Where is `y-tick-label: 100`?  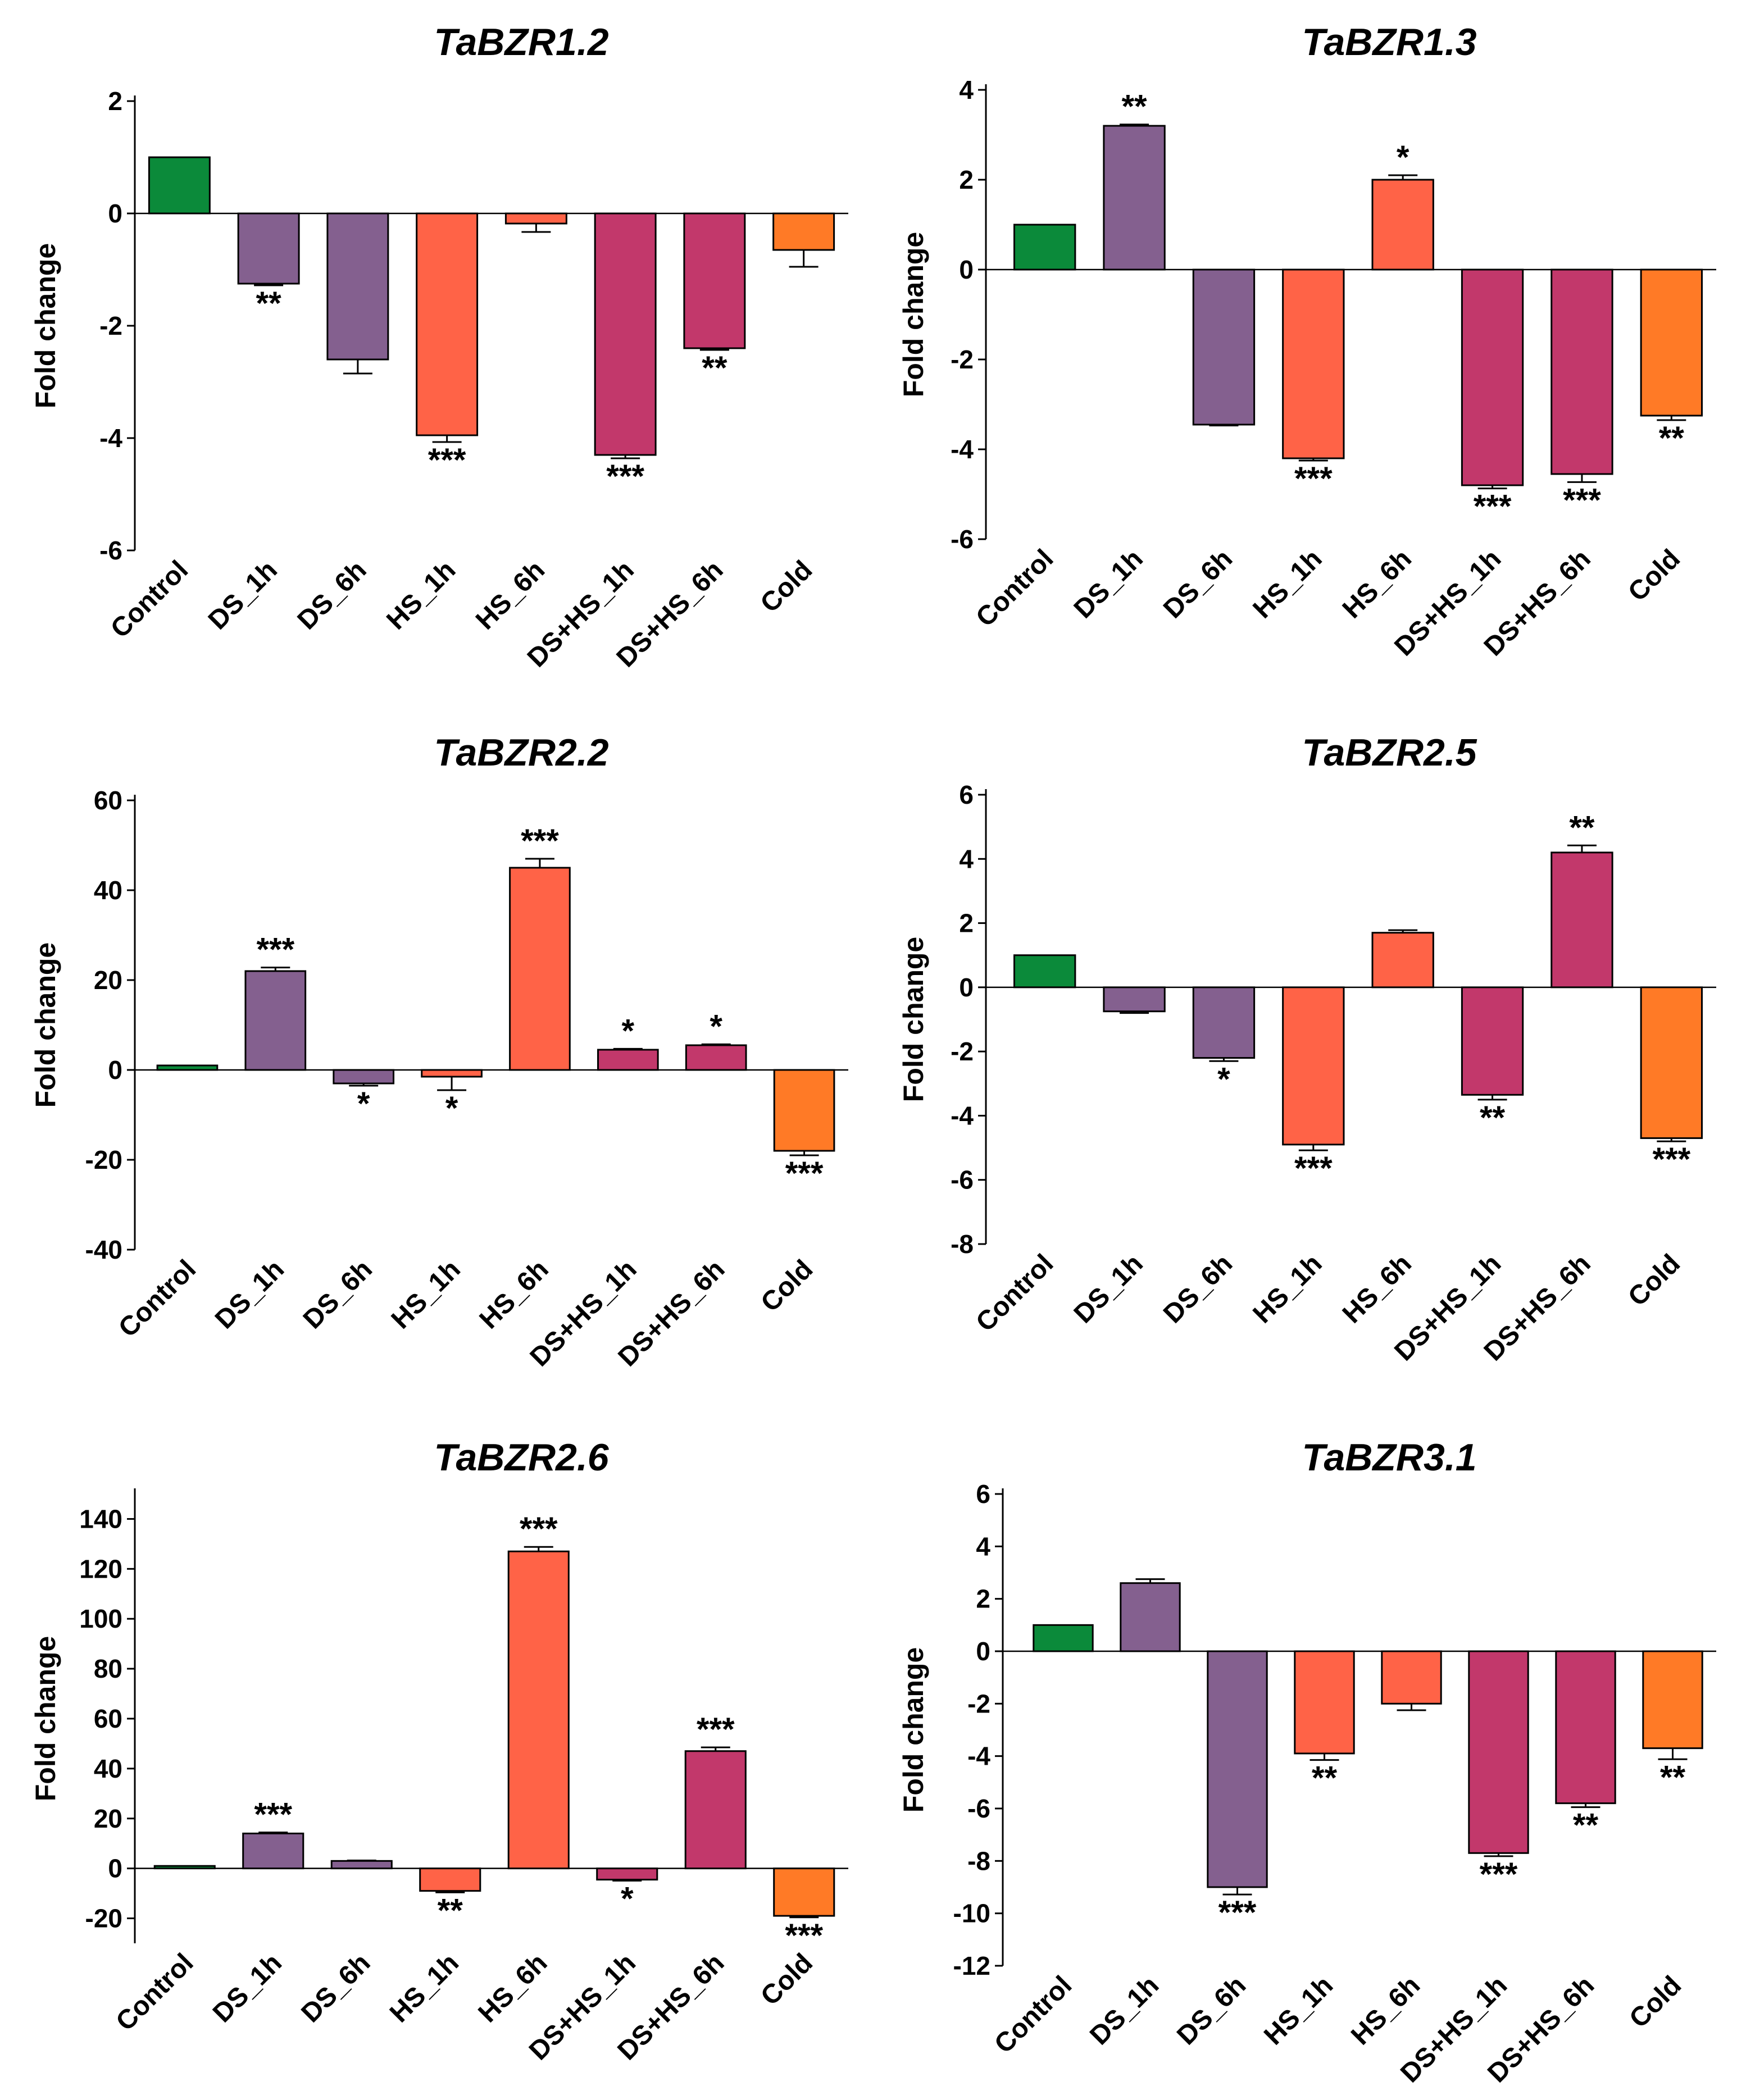
y-tick-label: 100 is located at coordinates (100, 1618).